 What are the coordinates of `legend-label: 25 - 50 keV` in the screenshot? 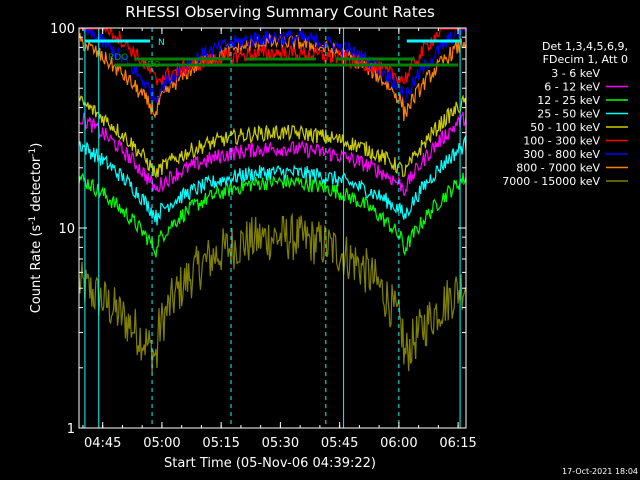 It's located at (568, 114).